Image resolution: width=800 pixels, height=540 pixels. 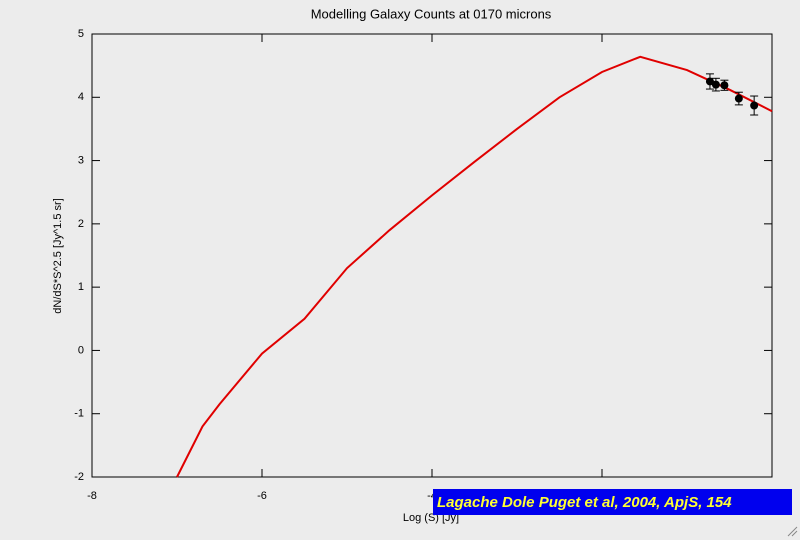 I want to click on y-axis-label: dN/dS*S^2.5 [Jy^1.5 sr], so click(x=58, y=255).